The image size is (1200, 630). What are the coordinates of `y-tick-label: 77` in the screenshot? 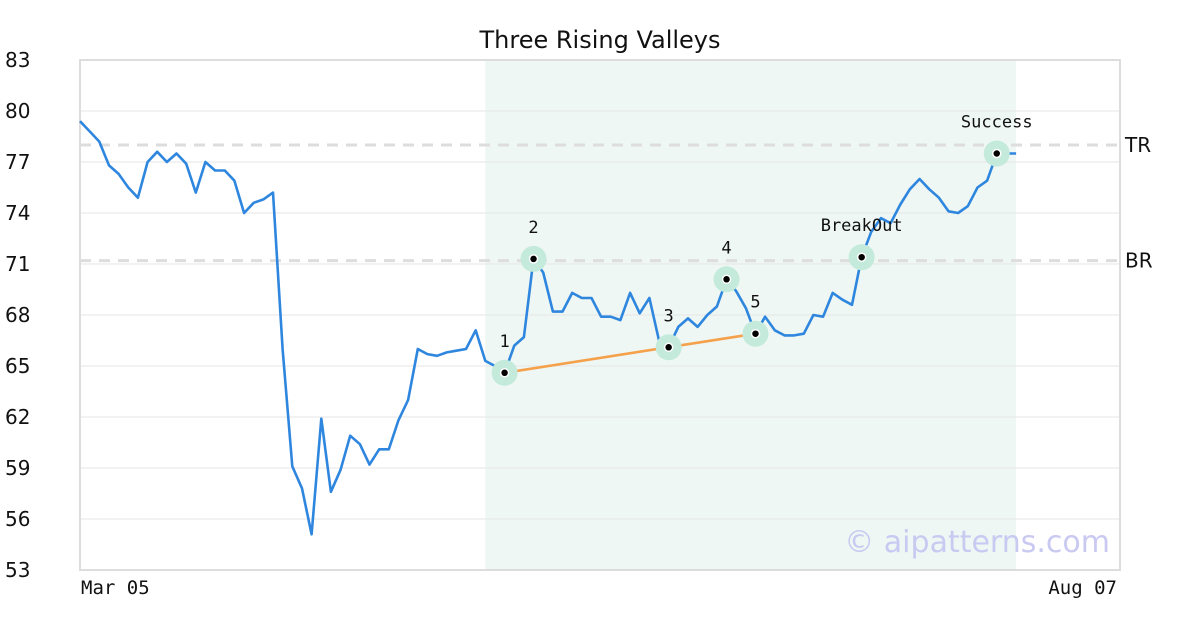 It's located at (17, 162).